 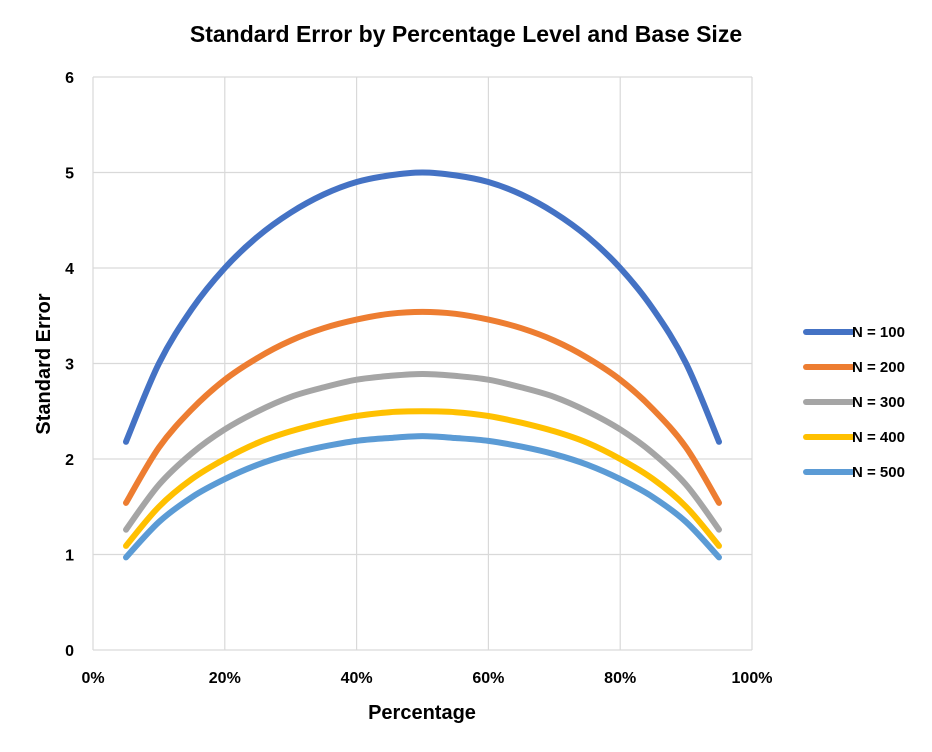 I want to click on x-axis-label: Percentage, so click(x=422, y=713).